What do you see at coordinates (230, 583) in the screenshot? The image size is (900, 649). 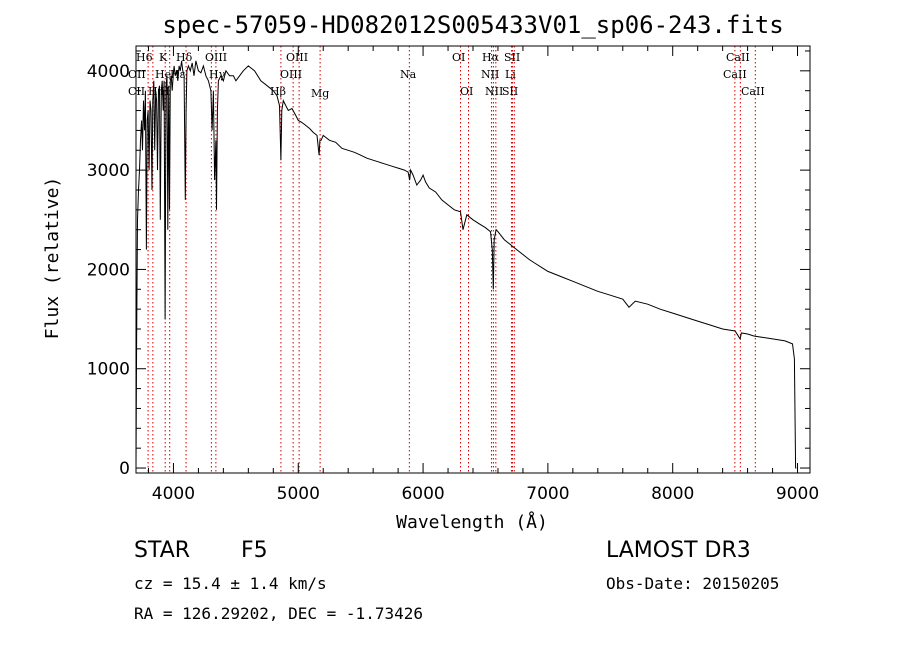 I see `redshift-value: cz = 15.4 ± 1.4 km/s` at bounding box center [230, 583].